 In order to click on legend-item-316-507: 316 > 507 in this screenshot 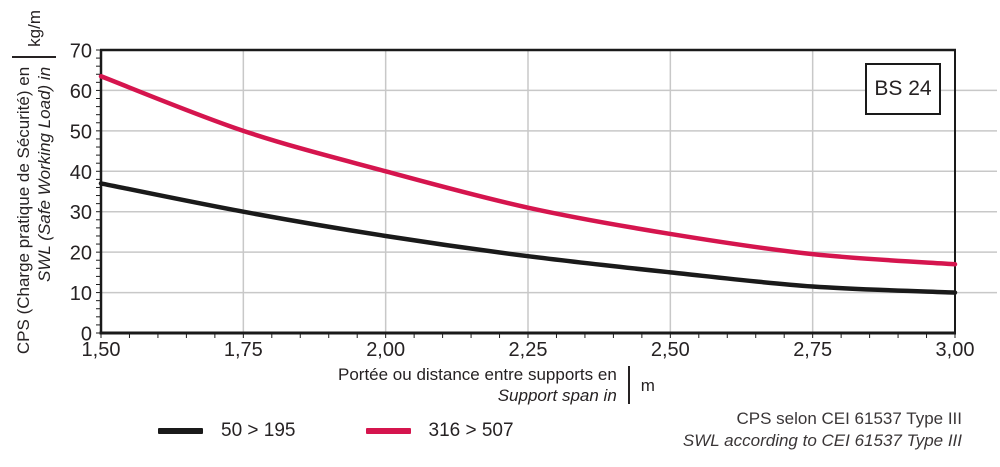, I will do `click(439, 431)`.